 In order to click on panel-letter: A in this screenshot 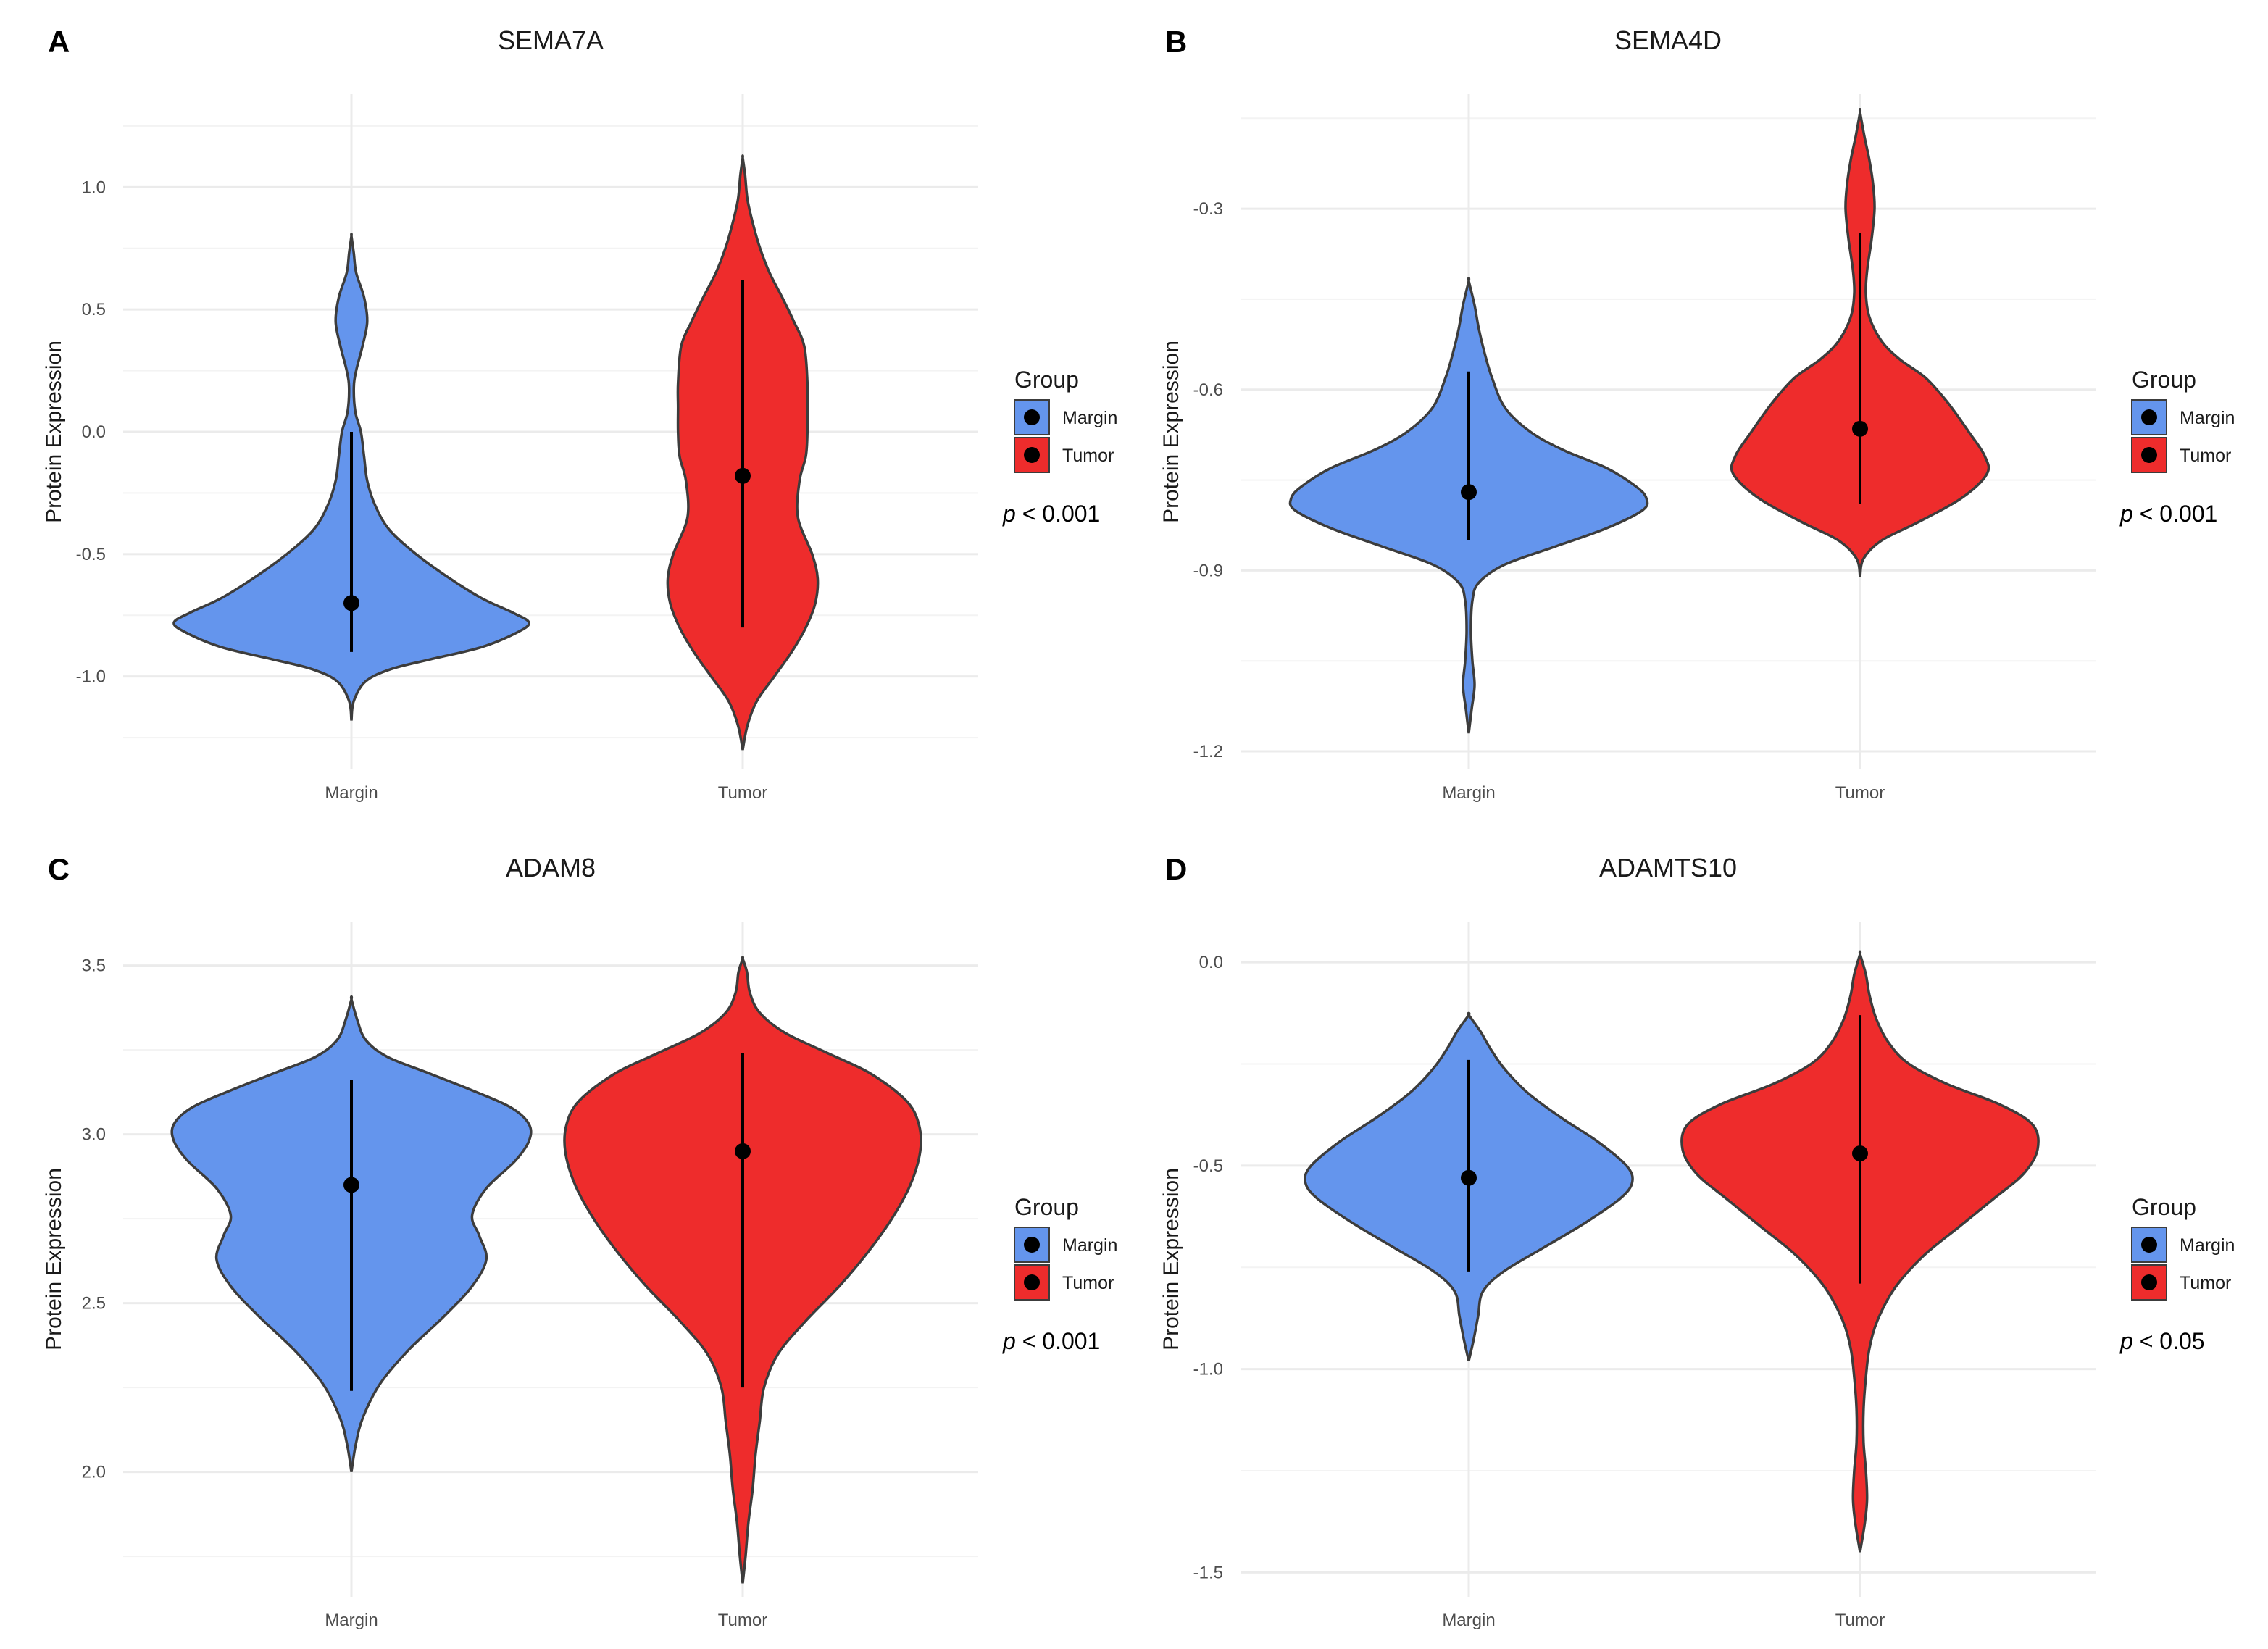, I will do `click(59, 42)`.